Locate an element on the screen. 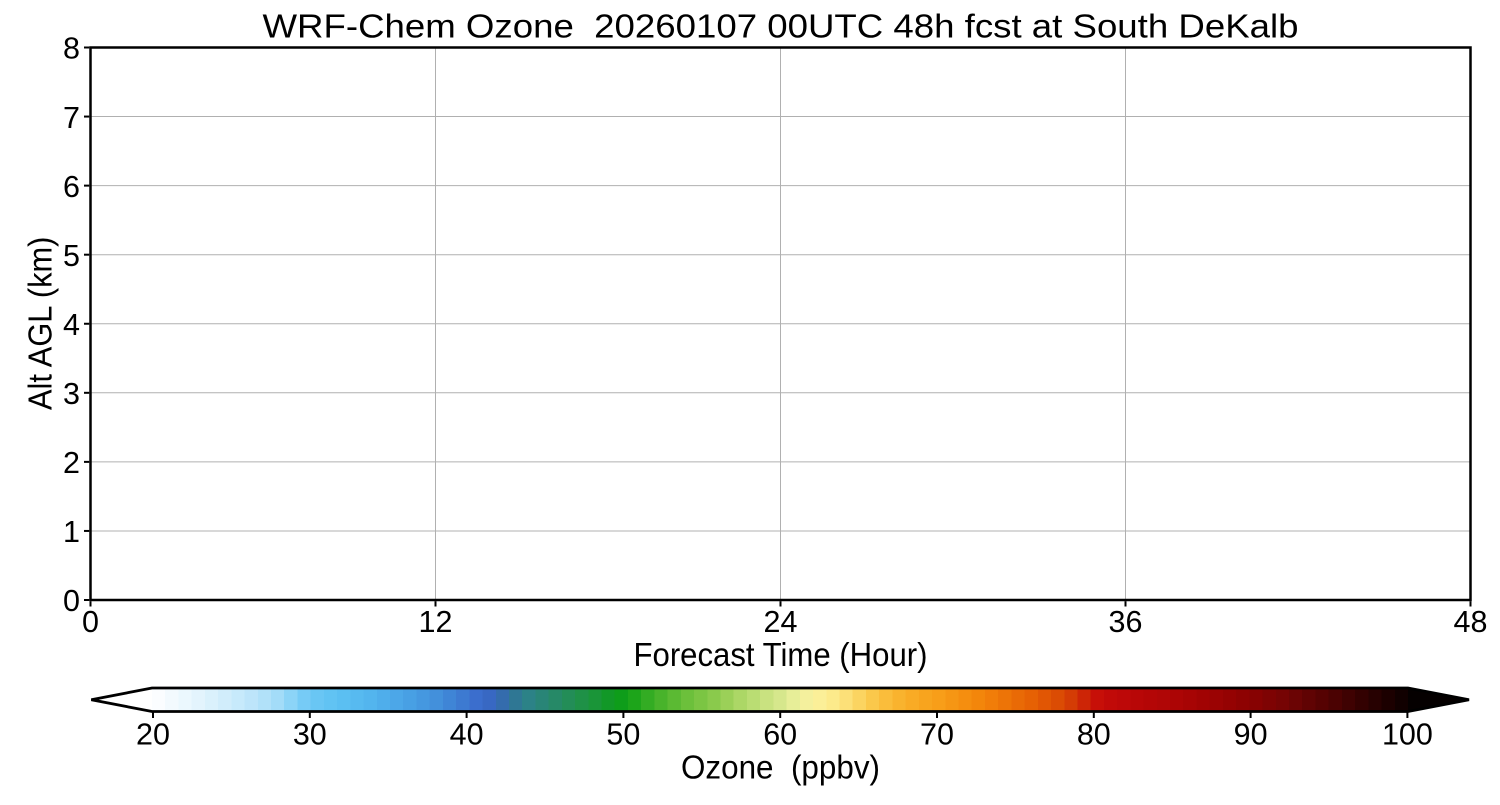 The height and width of the screenshot is (805, 1500). svg-text: 70 is located at coordinates (937, 735).